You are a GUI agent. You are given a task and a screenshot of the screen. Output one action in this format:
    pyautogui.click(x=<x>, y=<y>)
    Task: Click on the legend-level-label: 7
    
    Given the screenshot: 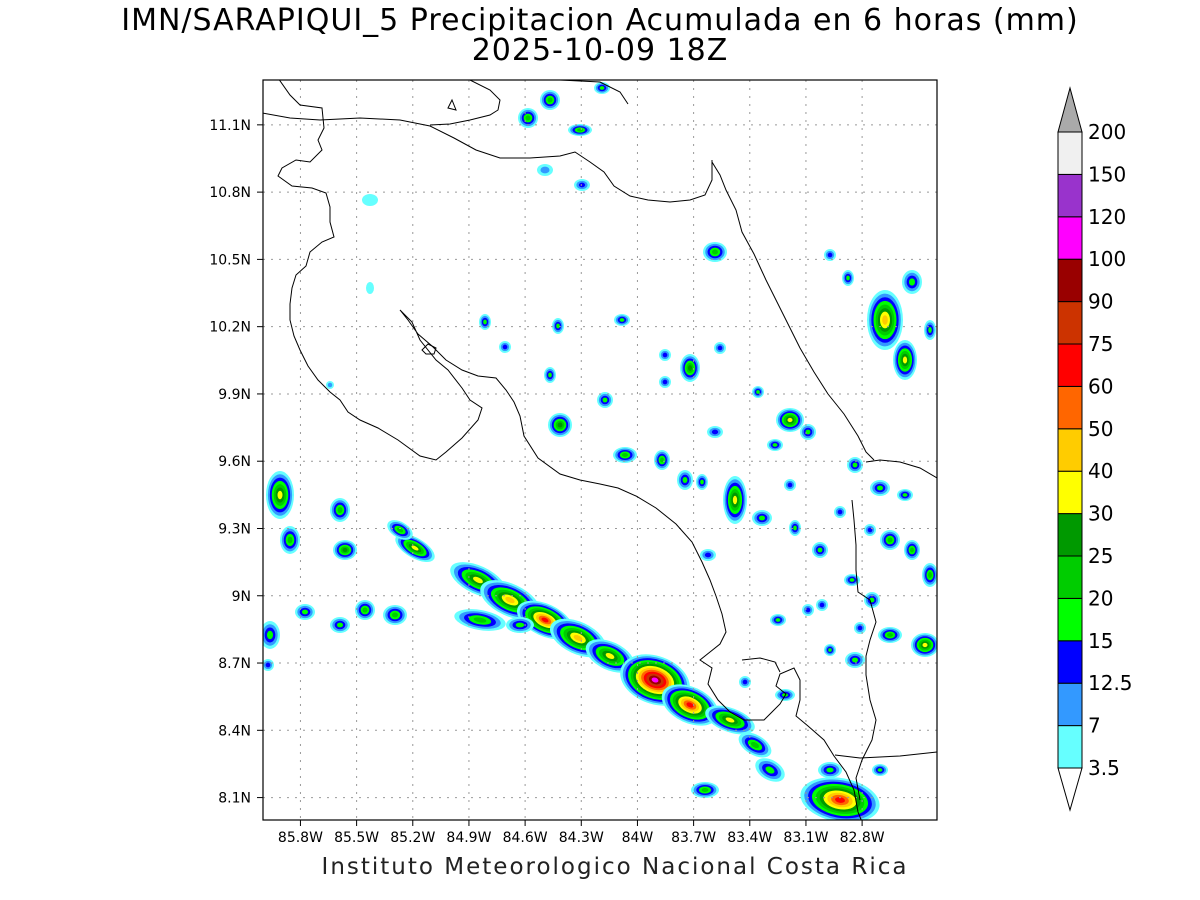 What is the action you would take?
    pyautogui.click(x=1094, y=726)
    